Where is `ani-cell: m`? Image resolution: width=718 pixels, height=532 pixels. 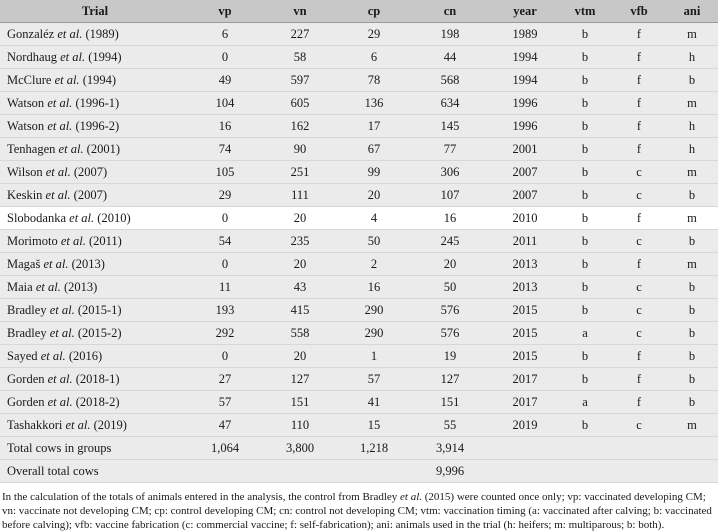 ani-cell: m is located at coordinates (692, 425).